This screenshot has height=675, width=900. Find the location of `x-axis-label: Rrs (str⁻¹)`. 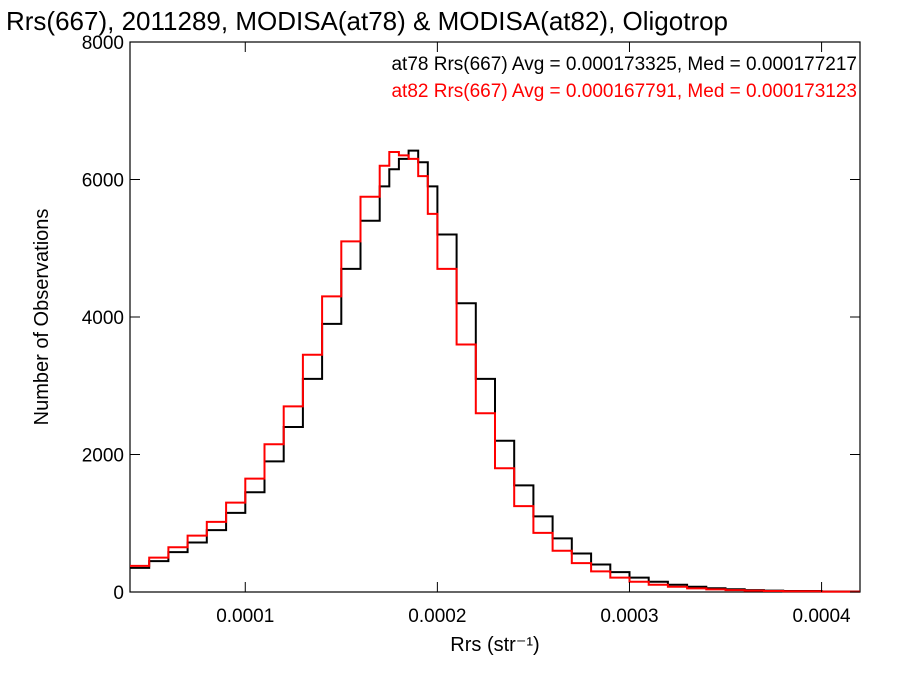

x-axis-label: Rrs (str⁻¹) is located at coordinates (494, 645).